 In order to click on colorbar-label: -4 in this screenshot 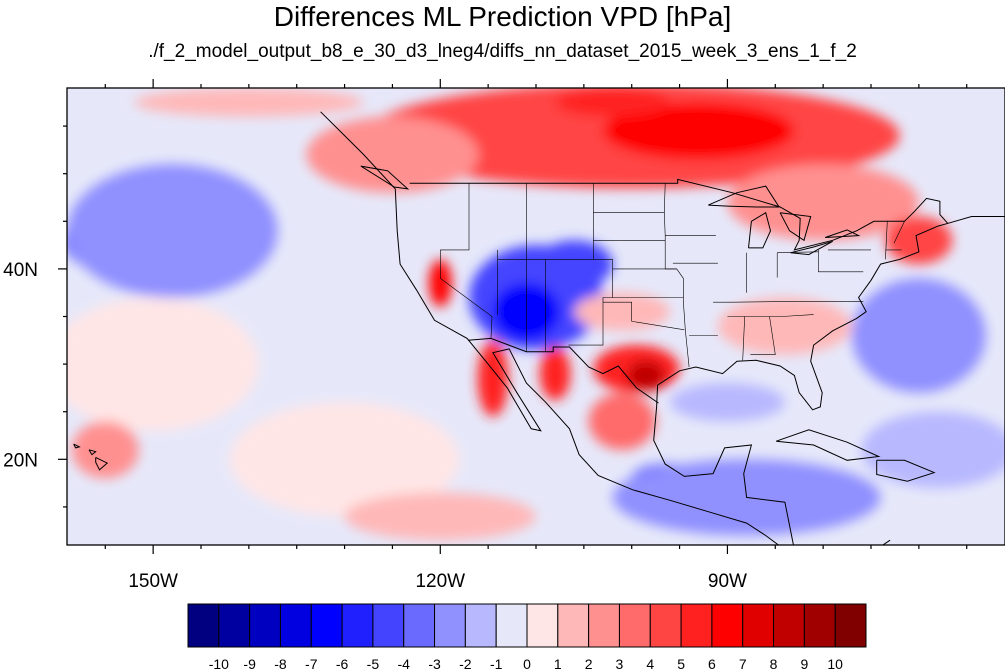, I will do `click(404, 664)`.